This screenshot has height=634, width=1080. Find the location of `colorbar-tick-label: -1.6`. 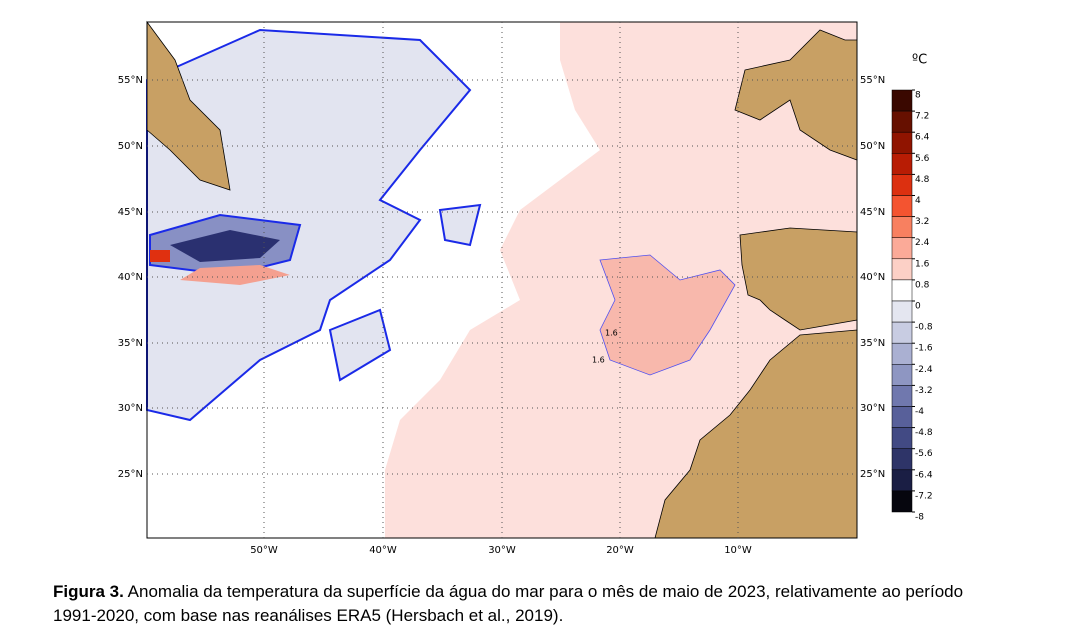

colorbar-tick-label: -1.6 is located at coordinates (924, 349).